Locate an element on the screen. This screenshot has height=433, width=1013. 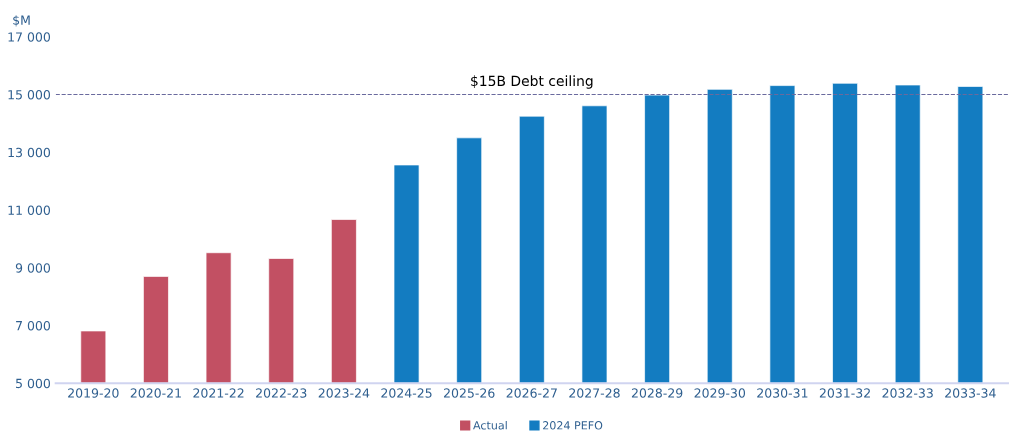
x-tick-label: 2025-26 is located at coordinates (469, 393).